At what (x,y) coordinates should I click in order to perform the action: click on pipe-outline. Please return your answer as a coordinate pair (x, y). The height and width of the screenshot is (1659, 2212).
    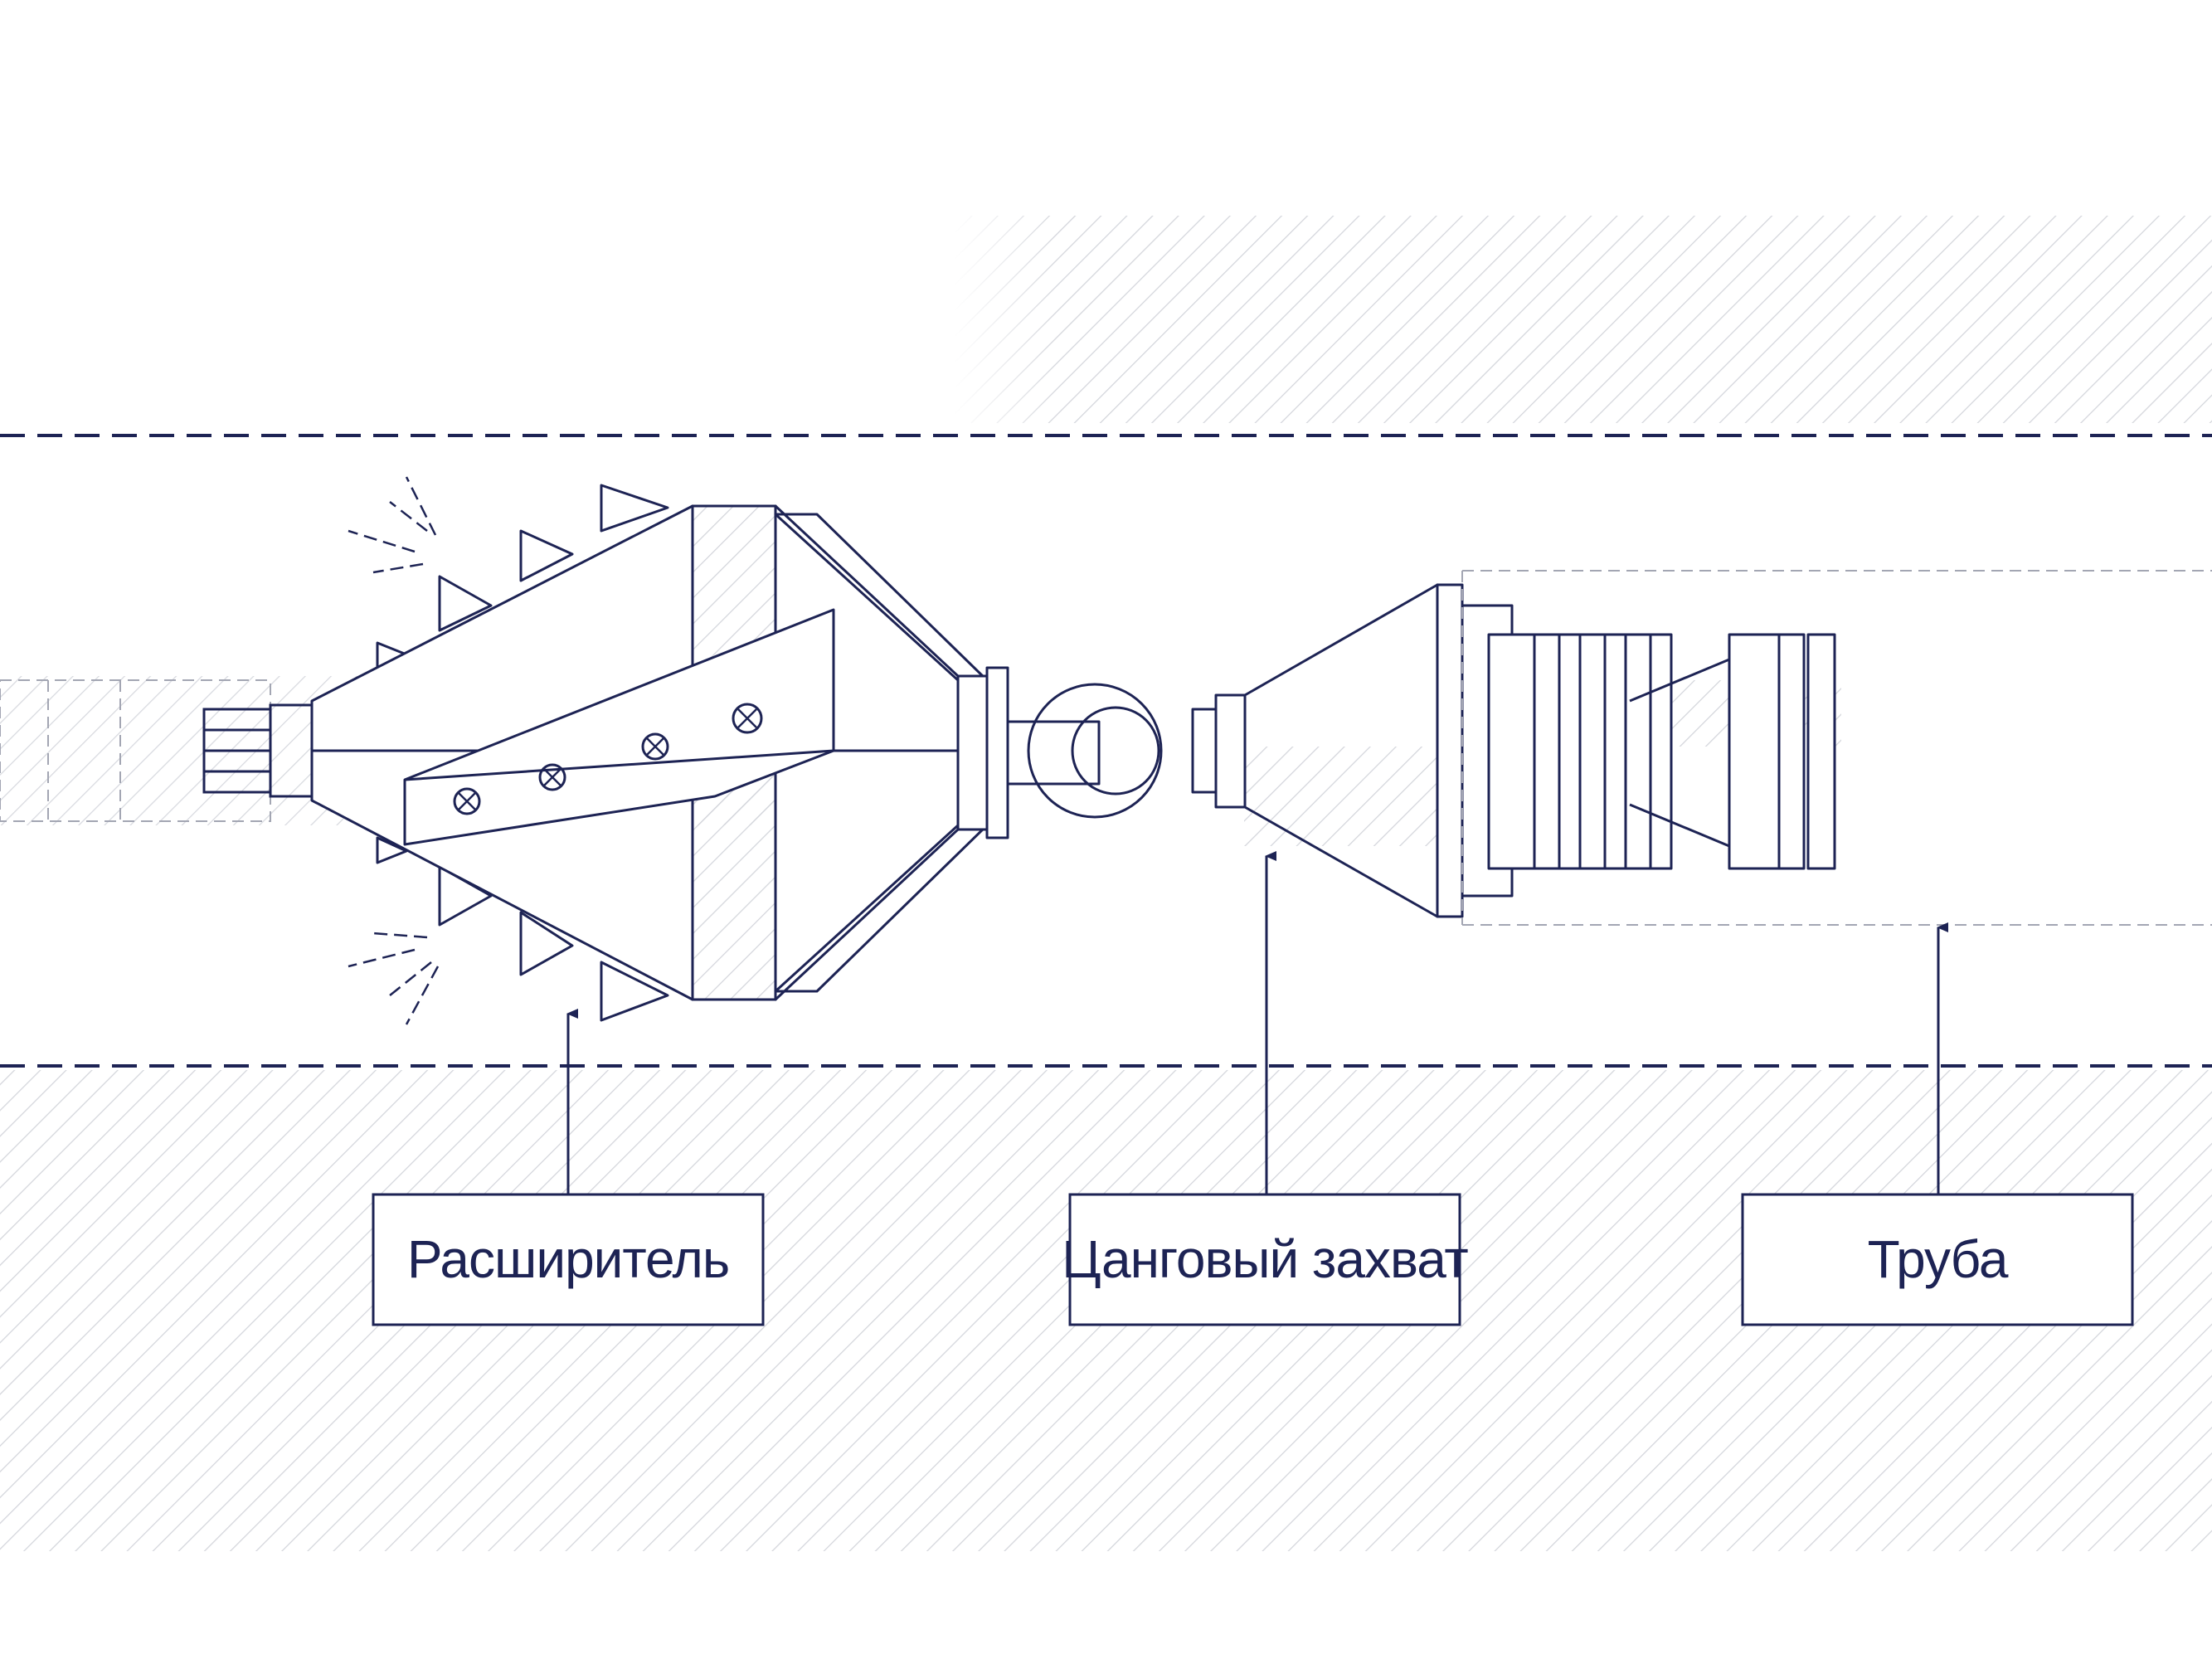
    Looking at the image, I should click on (1837, 748).